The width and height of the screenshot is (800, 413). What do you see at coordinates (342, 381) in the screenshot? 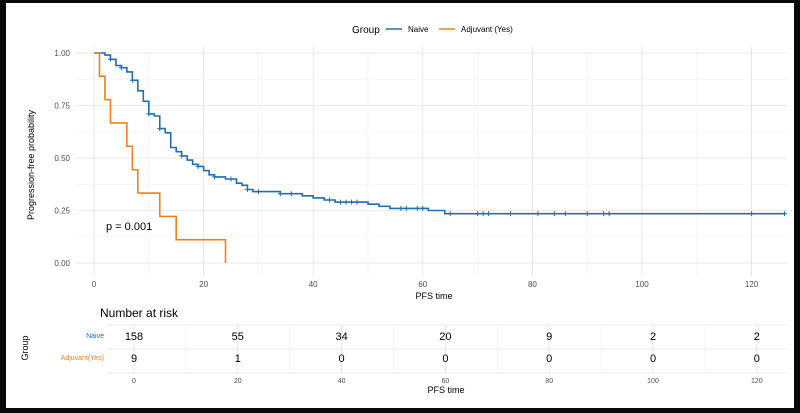
I see `risk-x-tick-label: 40` at bounding box center [342, 381].